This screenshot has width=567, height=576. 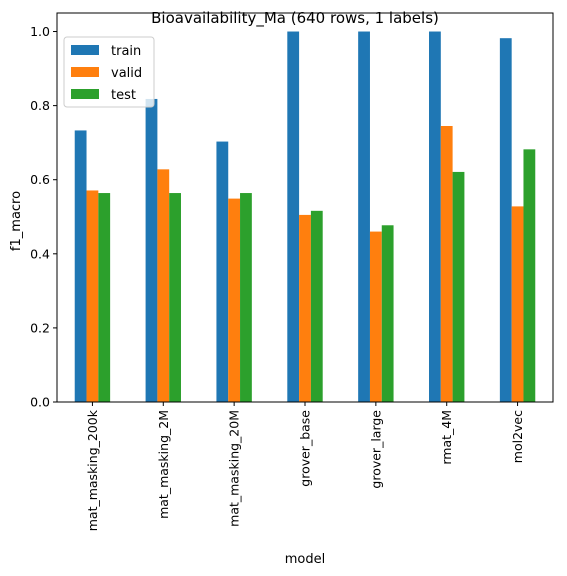 What do you see at coordinates (305, 448) in the screenshot?
I see `x-tick-label: grover_base` at bounding box center [305, 448].